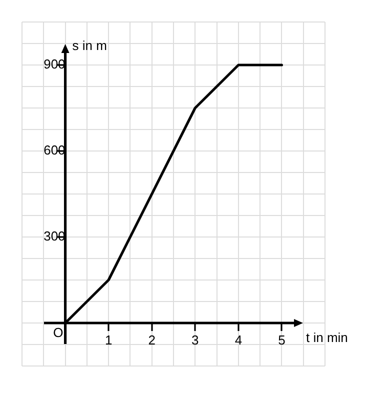 This screenshot has width=383, height=409. I want to click on annotation: O, so click(58, 332).